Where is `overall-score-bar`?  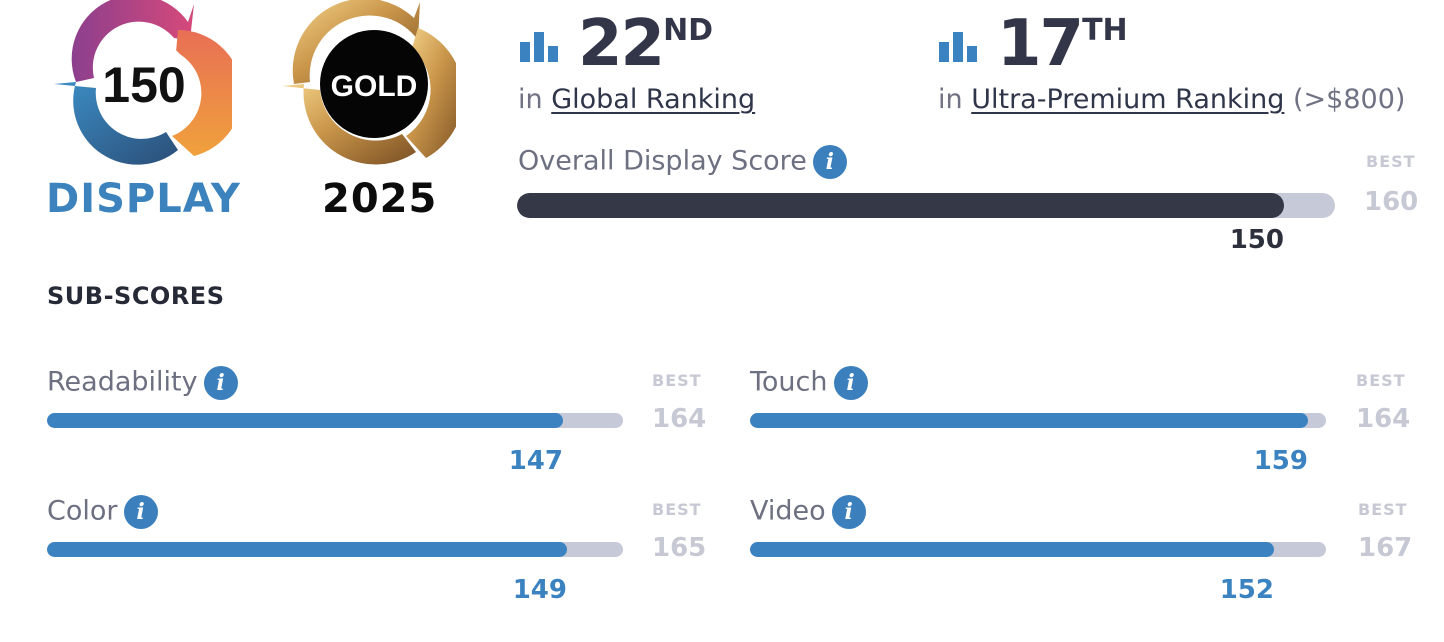
overall-score-bar is located at coordinates (926, 205).